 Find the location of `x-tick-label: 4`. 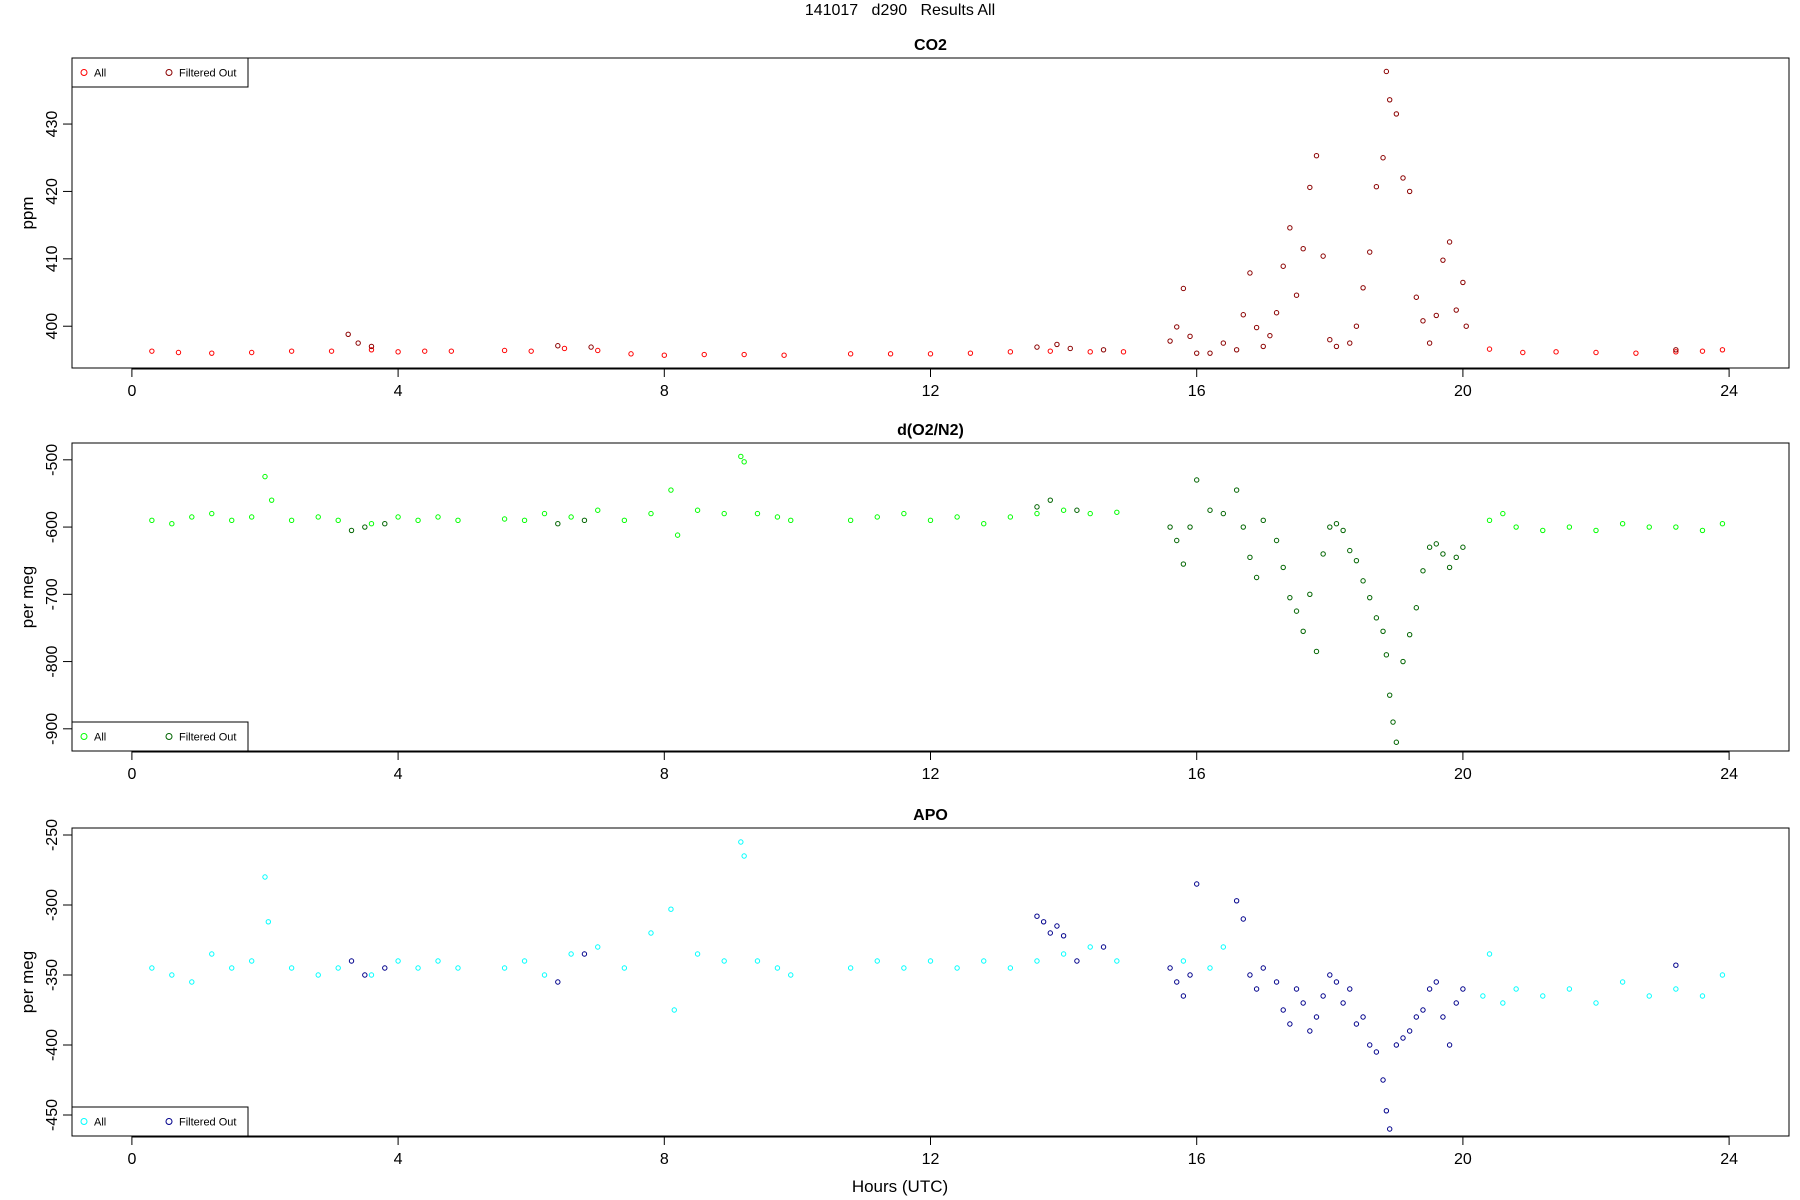

x-tick-label: 4 is located at coordinates (398, 391).